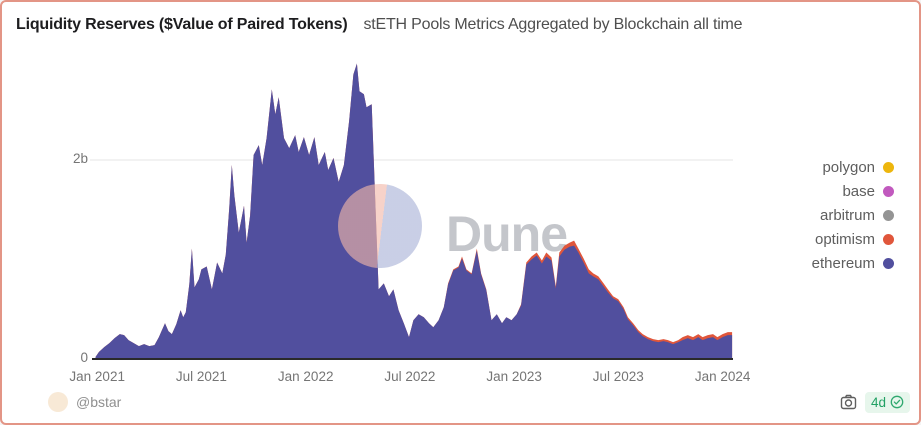 This screenshot has height=425, width=921. I want to click on legend-item-polygon: polygon, so click(853, 167).